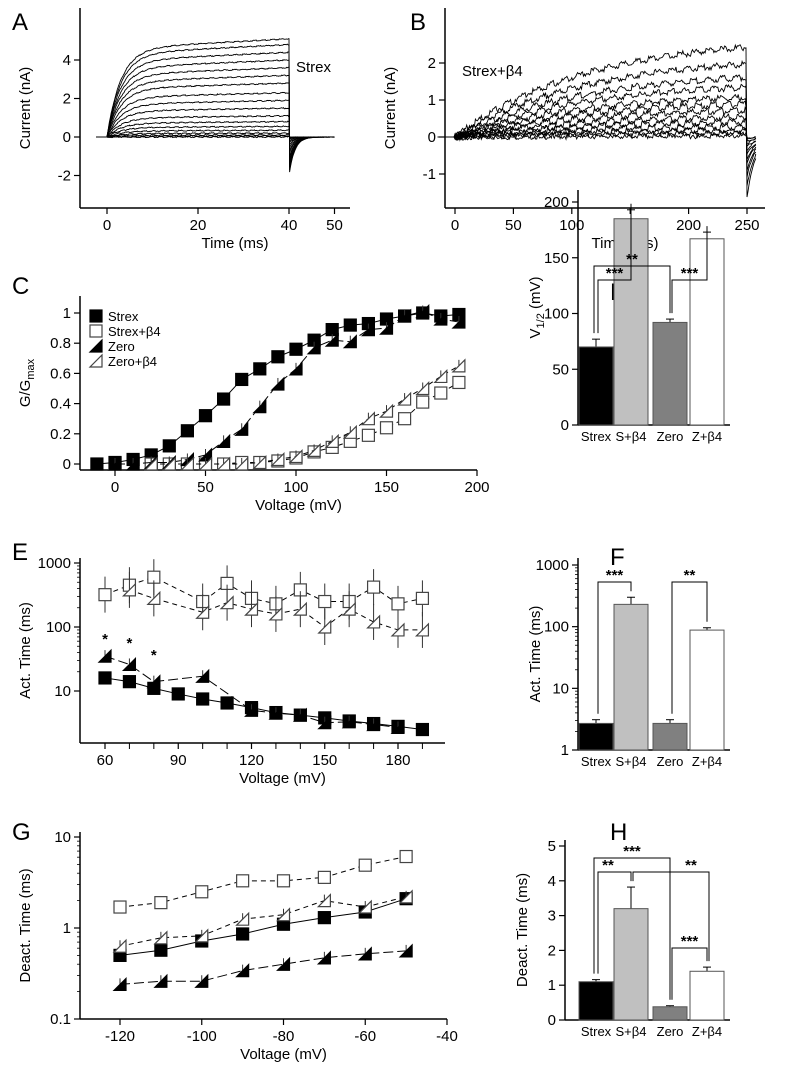 This screenshot has width=800, height=1092. What do you see at coordinates (289, 225) in the screenshot?
I see `x-tick-label: 40` at bounding box center [289, 225].